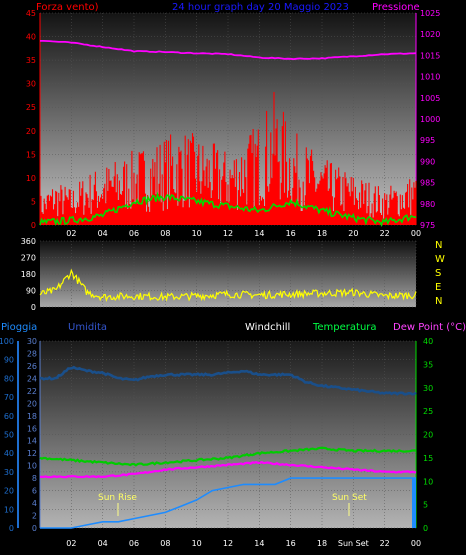 The height and width of the screenshot is (555, 466). I want to click on sun-set-label: Sun Set, so click(349, 498).